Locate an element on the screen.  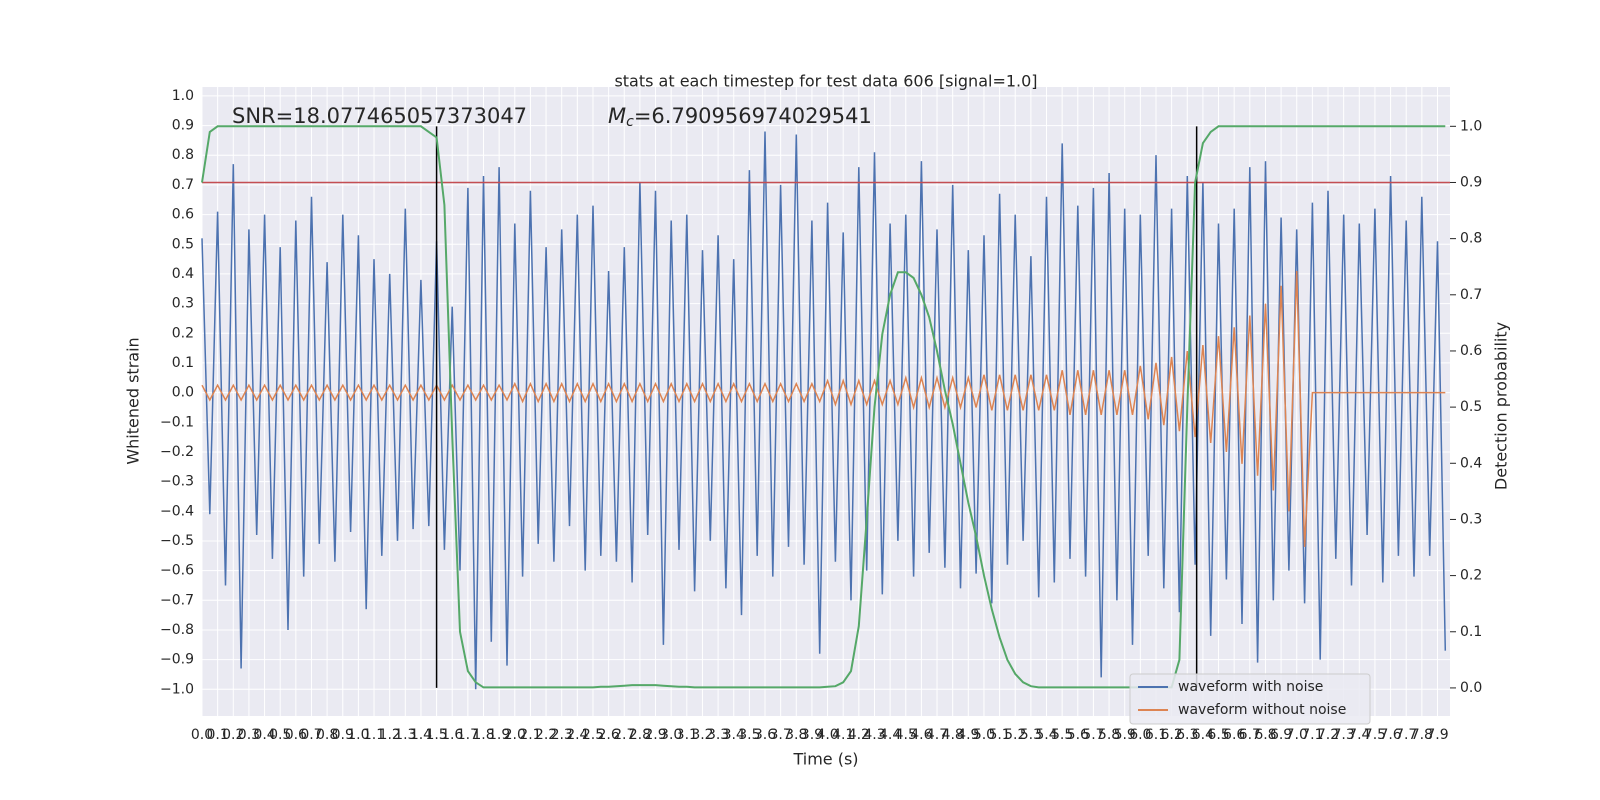
y2-tick-label: 0.0 is located at coordinates (1471, 688).